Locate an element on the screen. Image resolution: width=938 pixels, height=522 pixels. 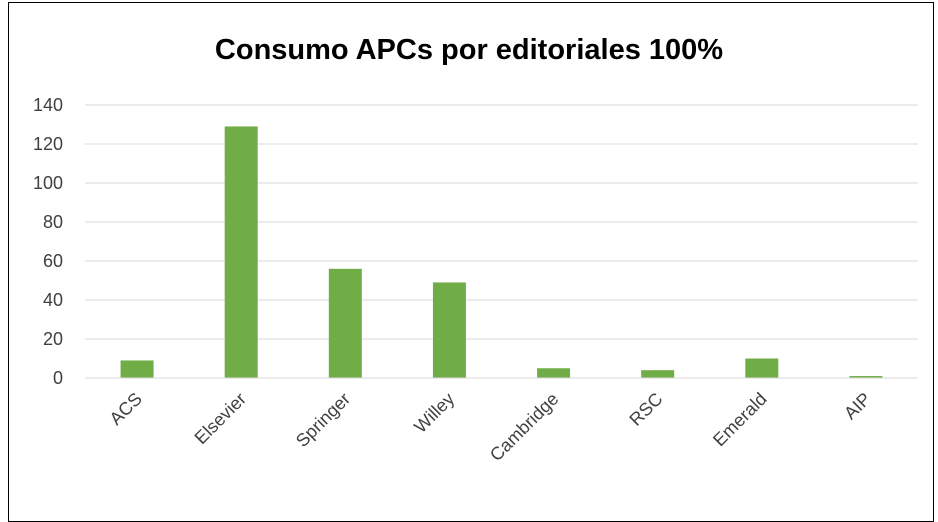
x-tick-label: Springer is located at coordinates (323, 420).